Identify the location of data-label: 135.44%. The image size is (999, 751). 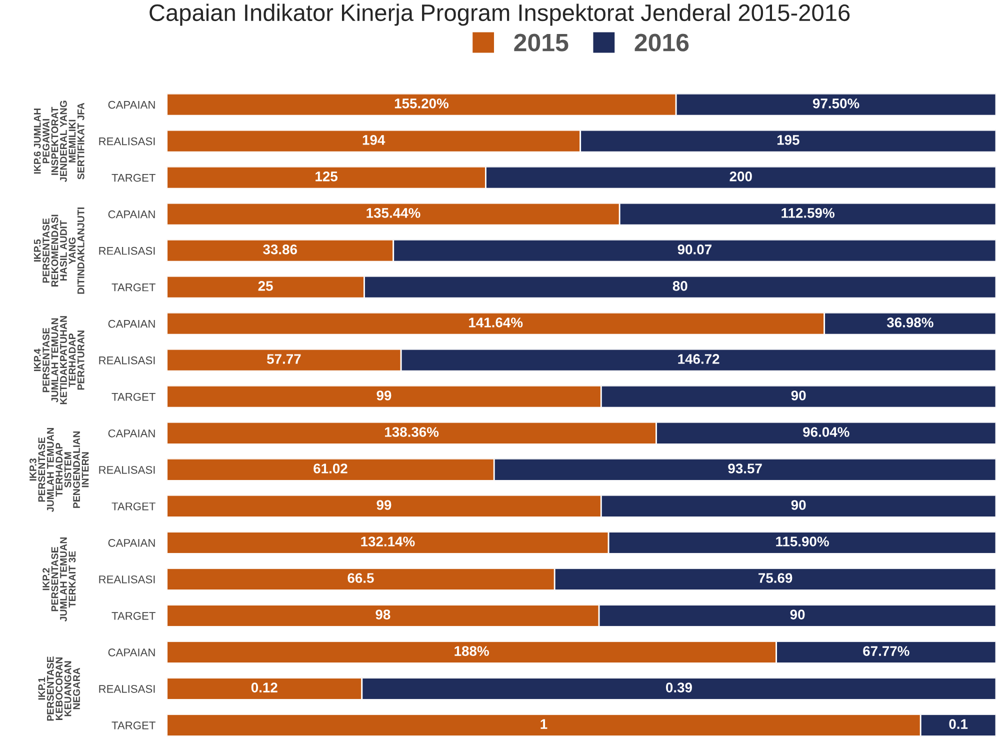
(393, 213).